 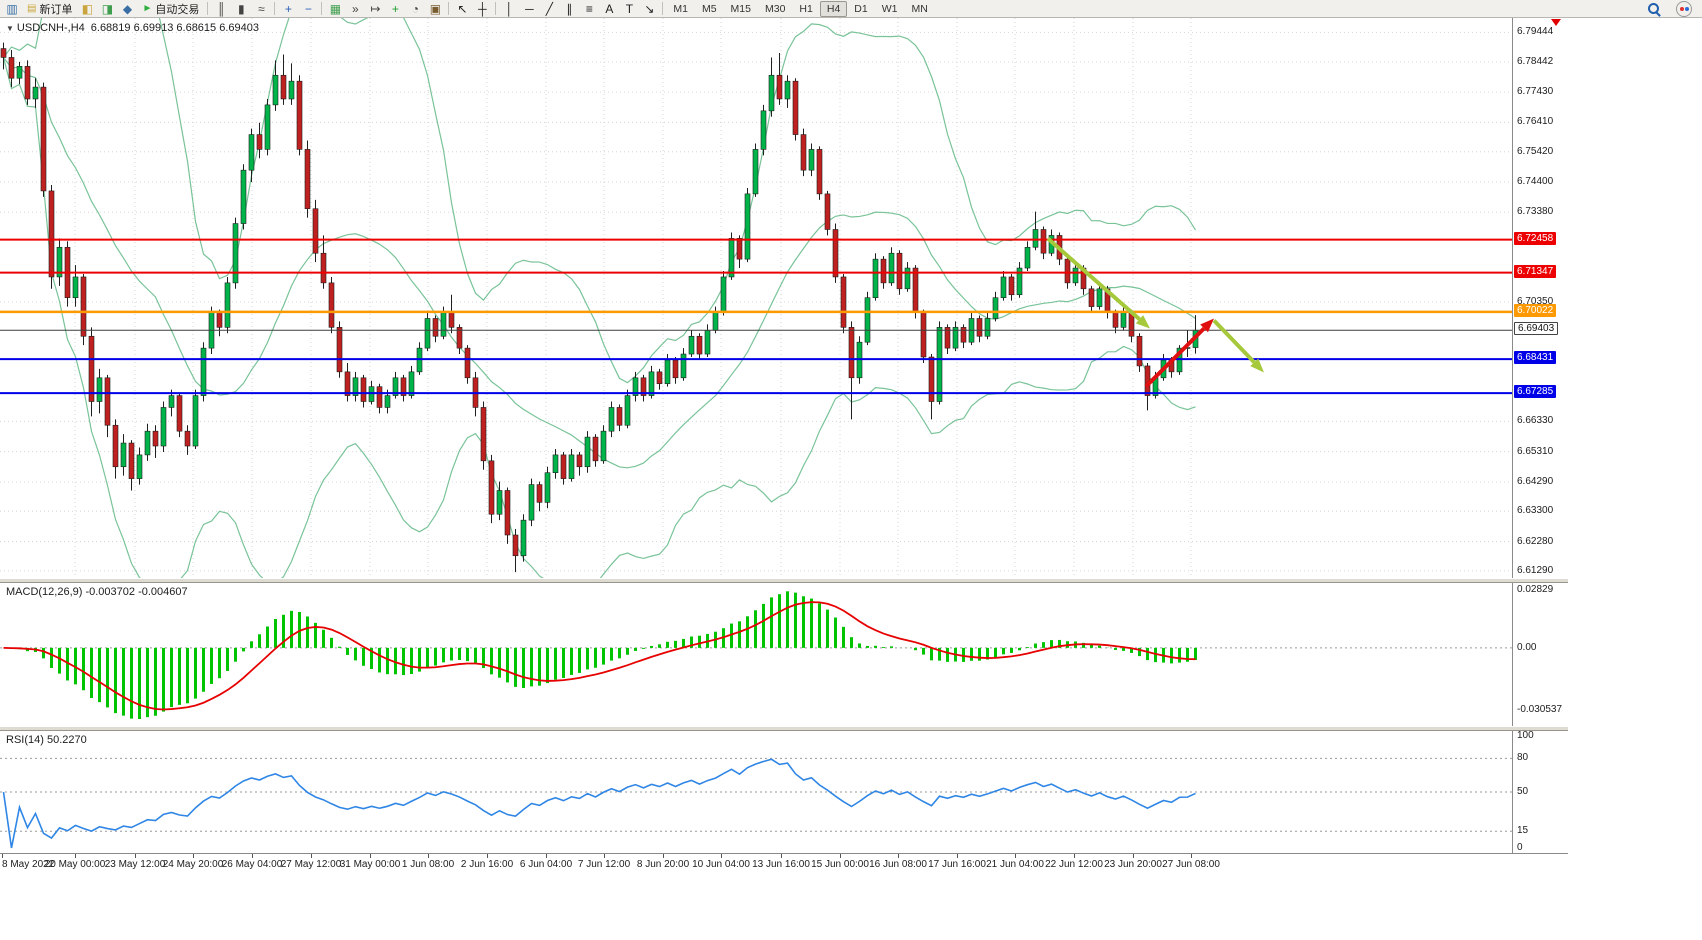 What do you see at coordinates (355, 9) in the screenshot?
I see `auto-scroll-icon: »` at bounding box center [355, 9].